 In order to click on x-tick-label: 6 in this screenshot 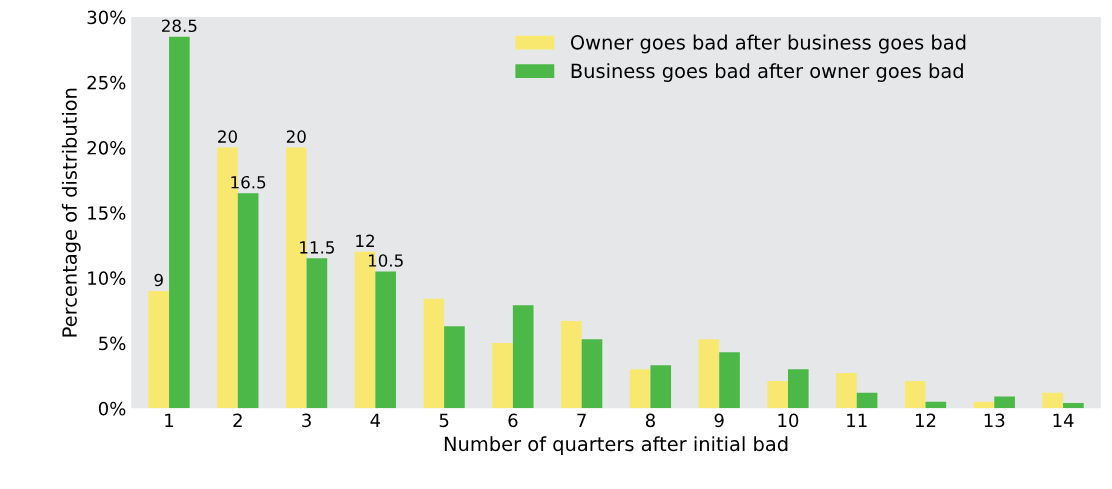, I will do `click(513, 420)`.